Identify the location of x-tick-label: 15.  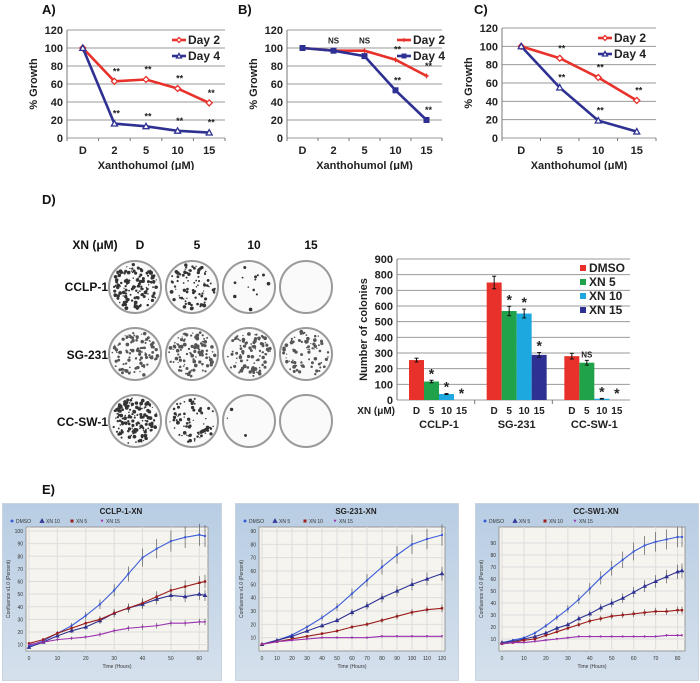
(617, 411).